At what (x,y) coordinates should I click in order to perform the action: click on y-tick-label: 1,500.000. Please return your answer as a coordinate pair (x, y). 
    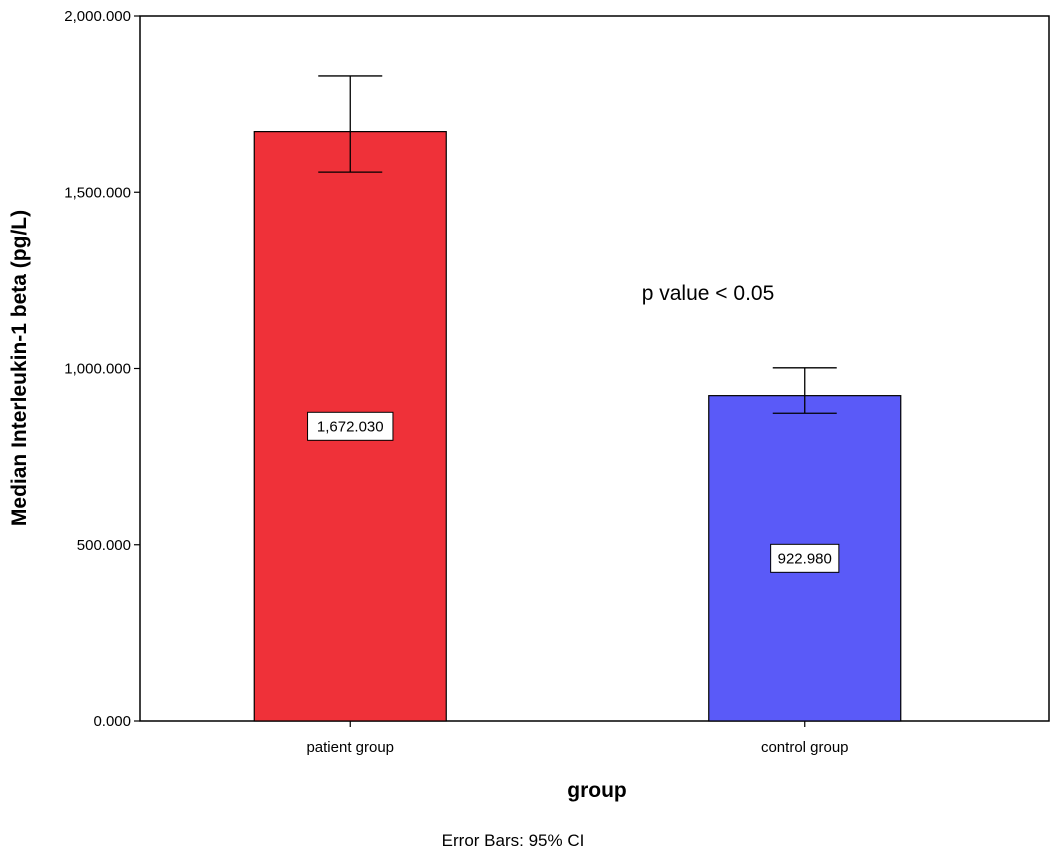
    Looking at the image, I should click on (97, 192).